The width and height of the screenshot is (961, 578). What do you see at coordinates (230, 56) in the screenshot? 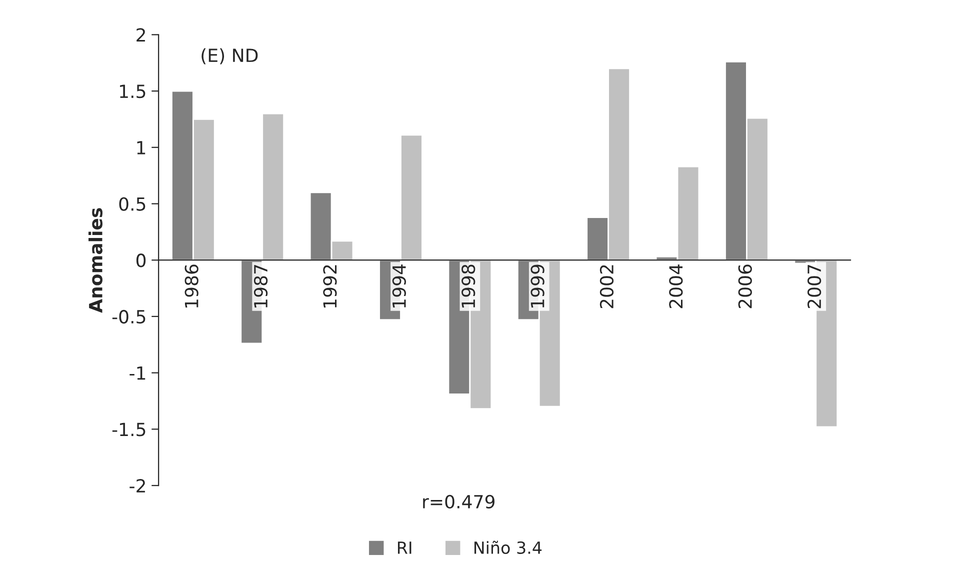
I see `text: (E) ND` at bounding box center [230, 56].